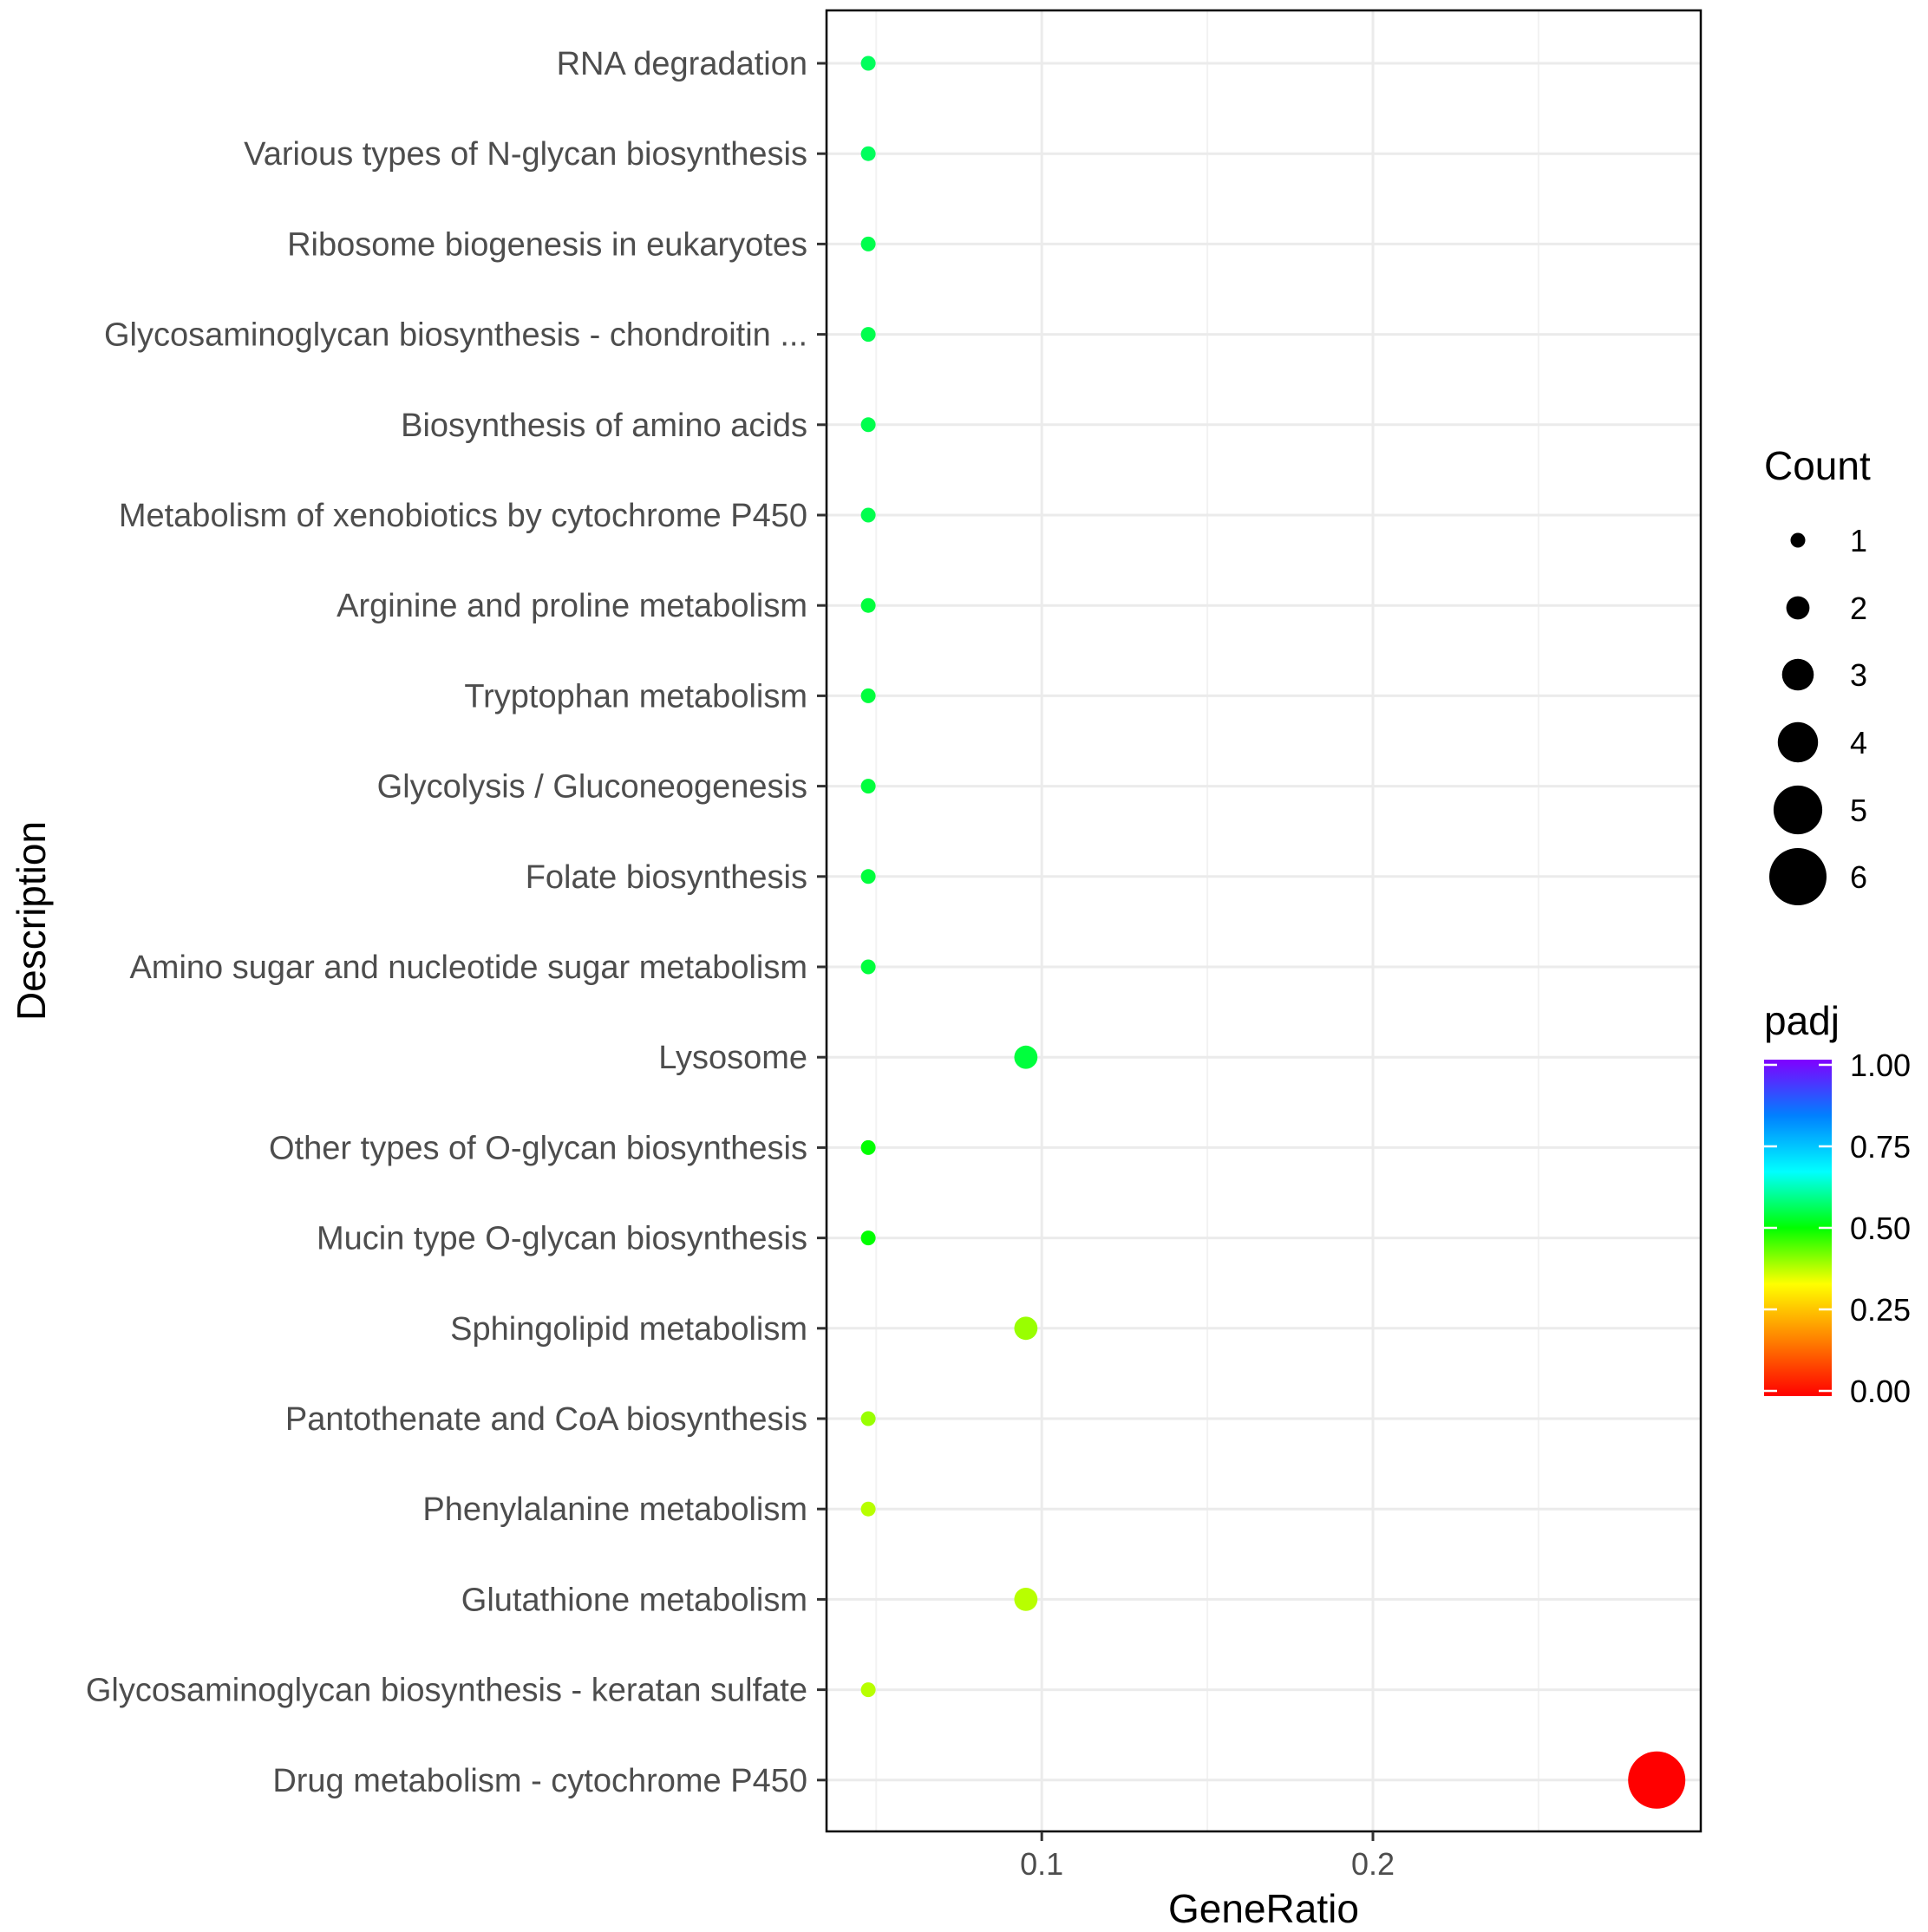 Image resolution: width=1928 pixels, height=1932 pixels. What do you see at coordinates (31, 921) in the screenshot?
I see `y-axis-title: Description` at bounding box center [31, 921].